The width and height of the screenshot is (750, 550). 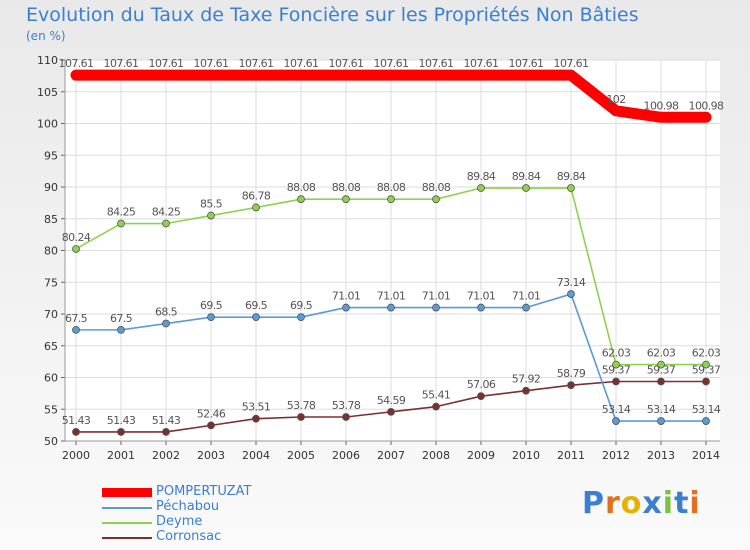 I want to click on y-tick-label: 65, so click(x=51, y=346).